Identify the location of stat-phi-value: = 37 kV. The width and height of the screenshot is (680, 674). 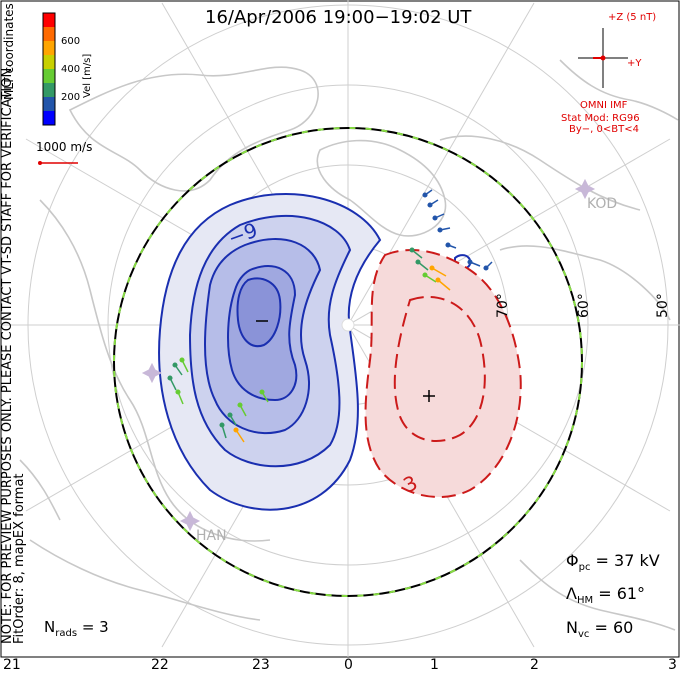
(627, 560).